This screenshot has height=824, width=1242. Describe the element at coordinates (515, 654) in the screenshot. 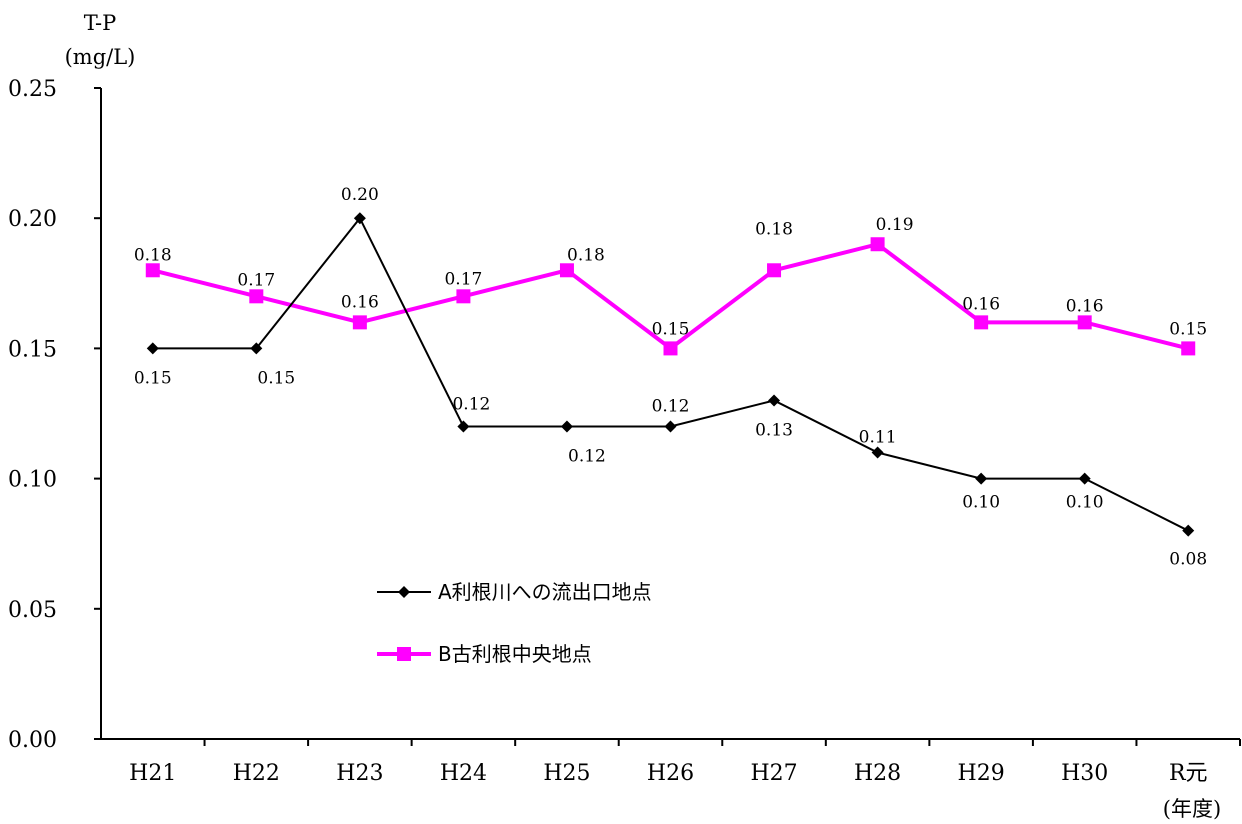

I see `legend-label: B古利根中央地点` at that location.